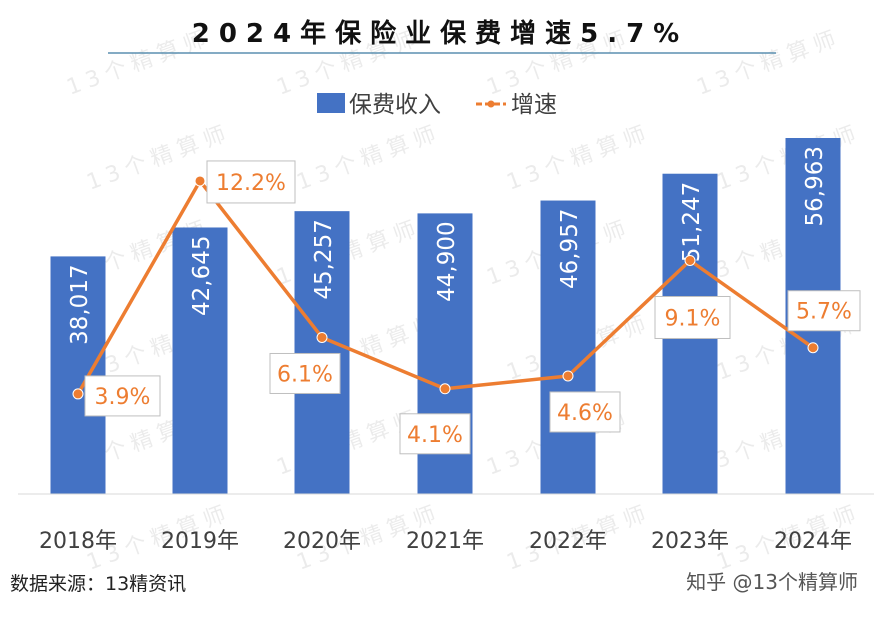  I want to click on chart-title: 2024年保险业保费增速5.7%, so click(440, 33).